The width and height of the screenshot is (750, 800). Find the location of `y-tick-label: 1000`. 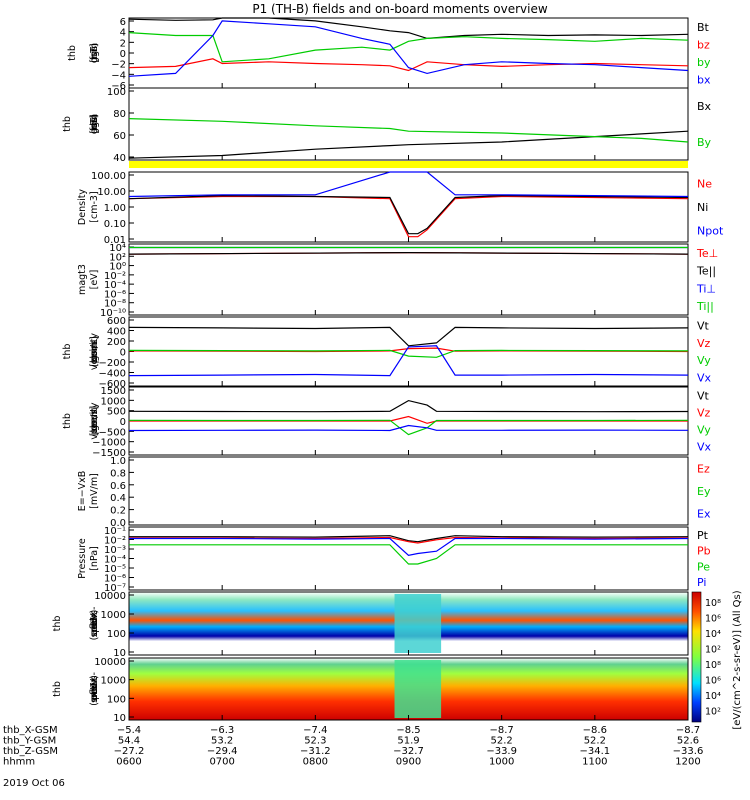

y-tick-label: 1000 is located at coordinates (113, 615).